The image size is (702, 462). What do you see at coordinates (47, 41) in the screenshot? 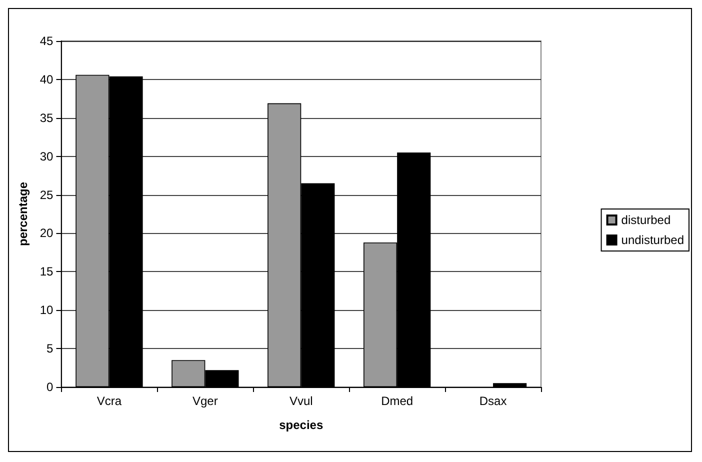
I see `y-tick-label: 45` at bounding box center [47, 41].